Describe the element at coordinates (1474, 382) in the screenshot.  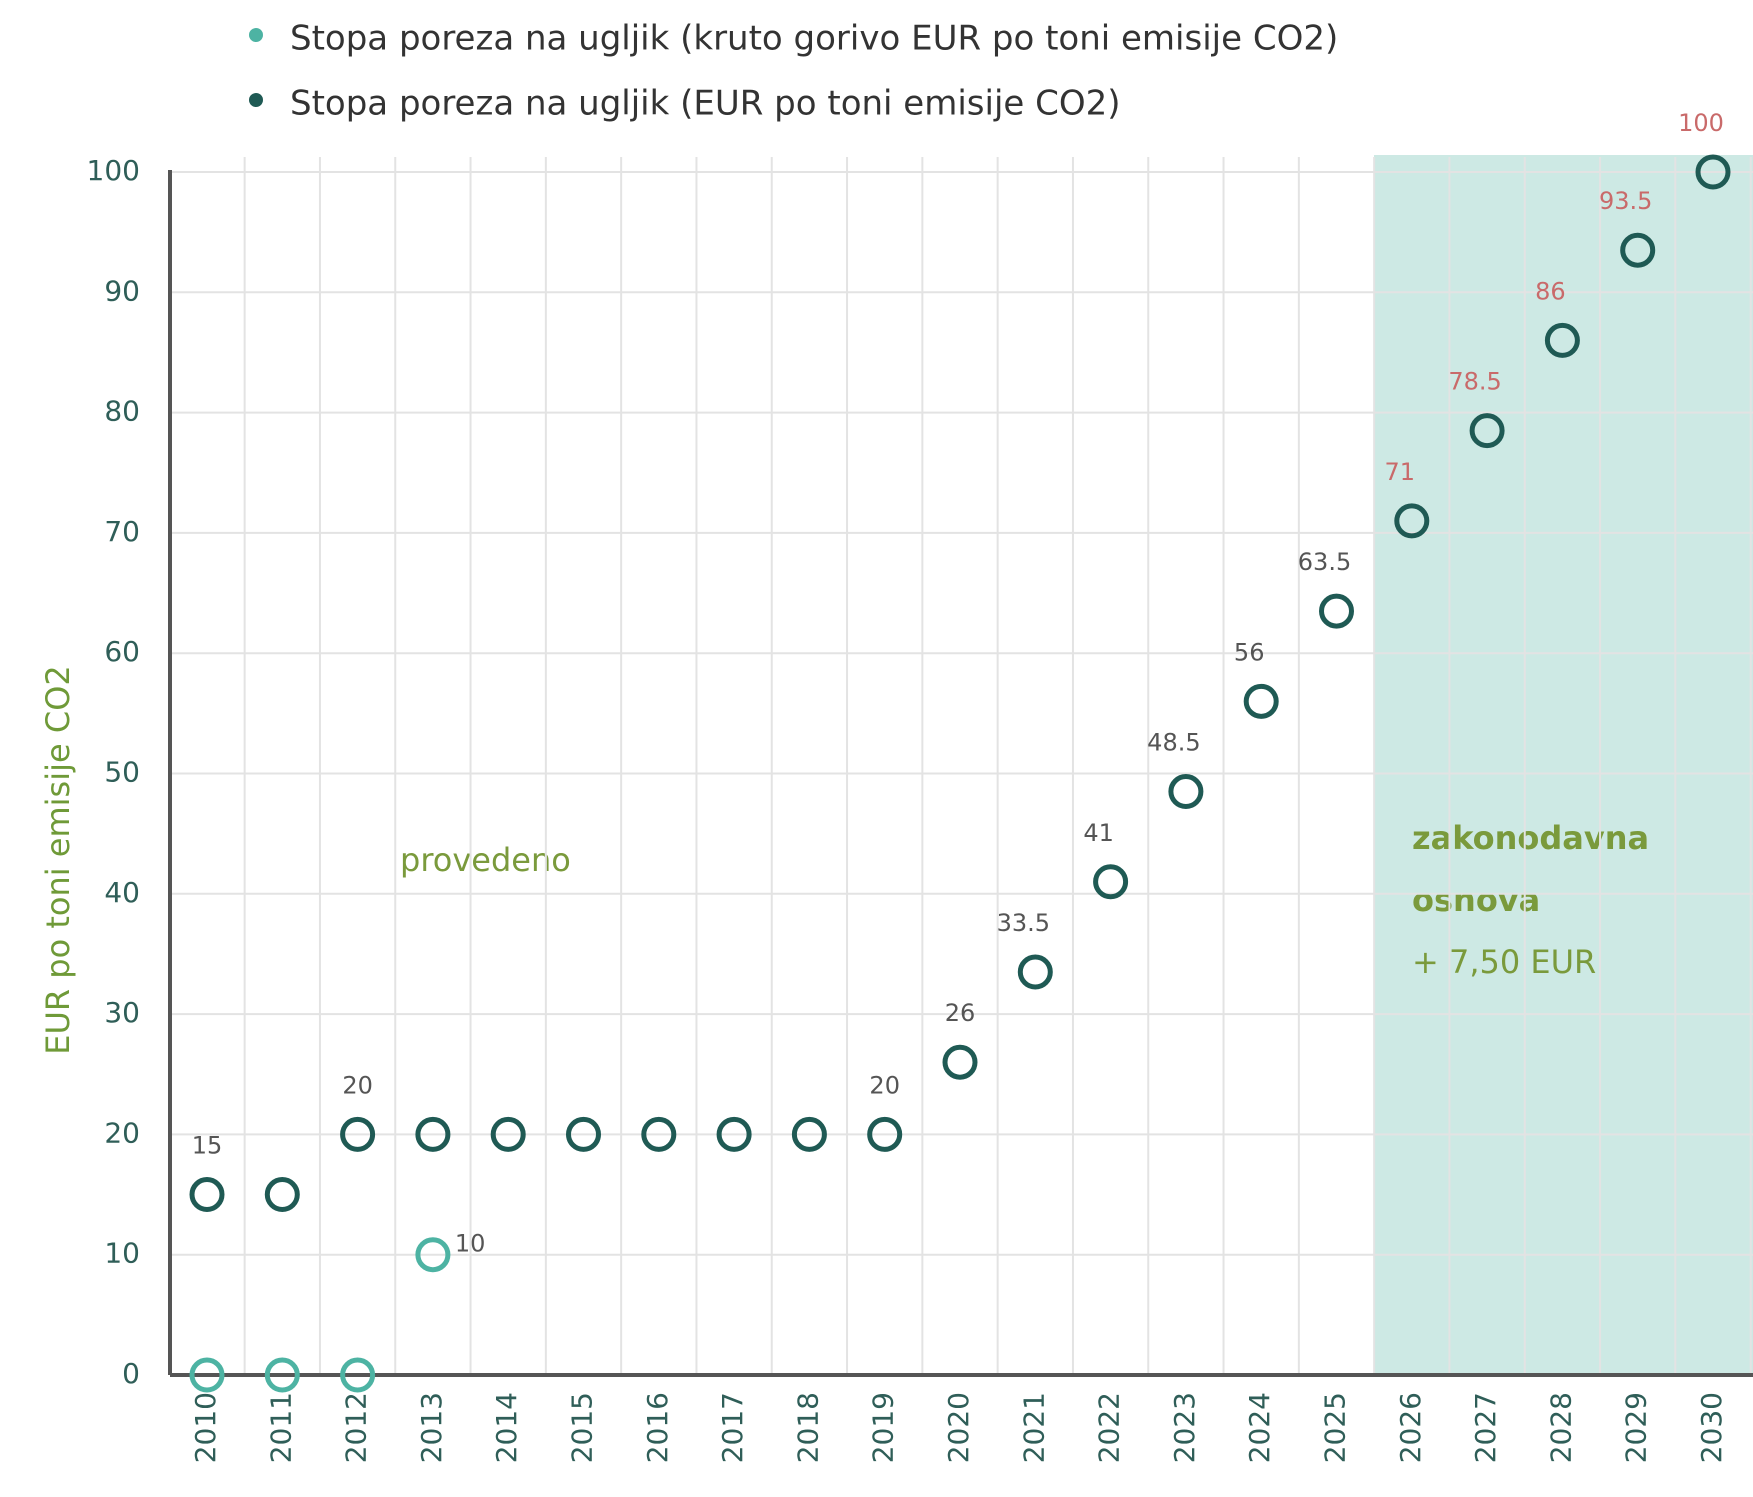
I see `data-label: 78.5` at that location.